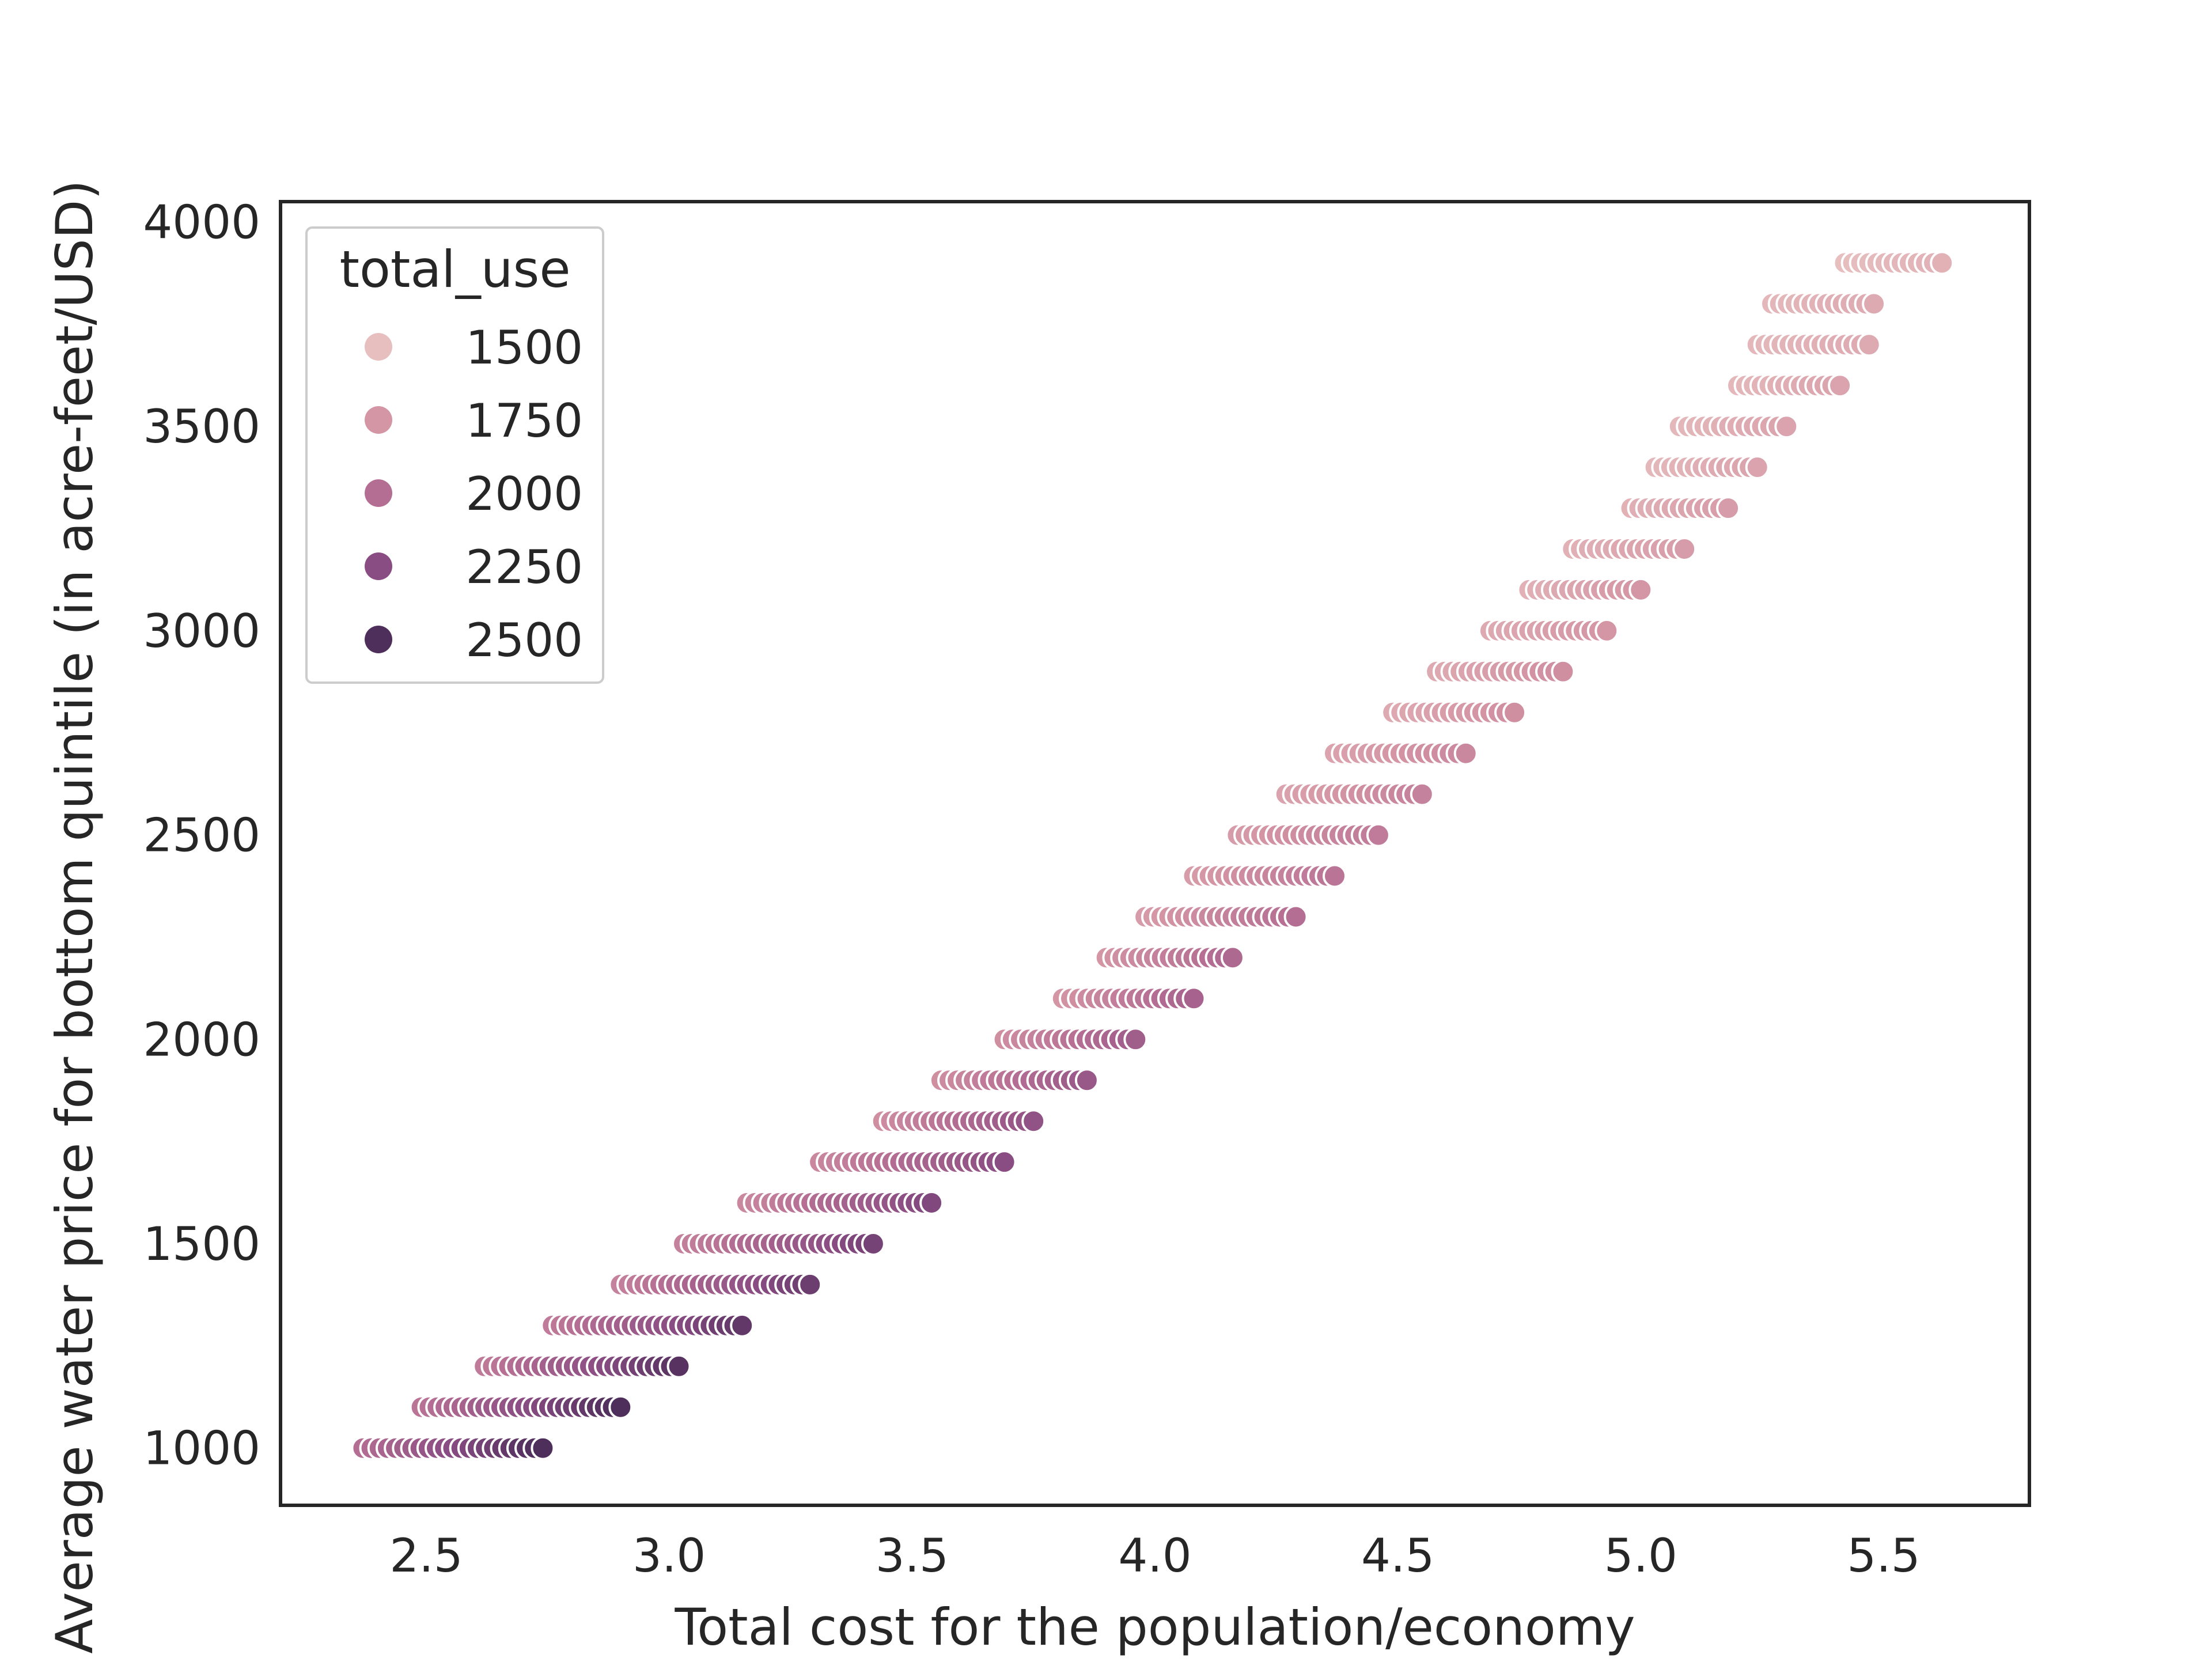  I want to click on x-axis-title: Total cost for the population/economy, so click(1154, 1627).